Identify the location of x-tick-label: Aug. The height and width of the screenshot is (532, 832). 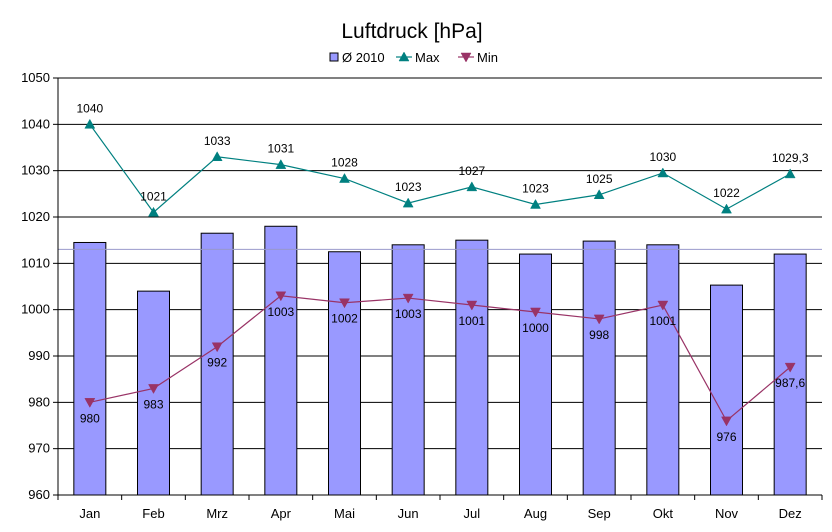
(535, 513).